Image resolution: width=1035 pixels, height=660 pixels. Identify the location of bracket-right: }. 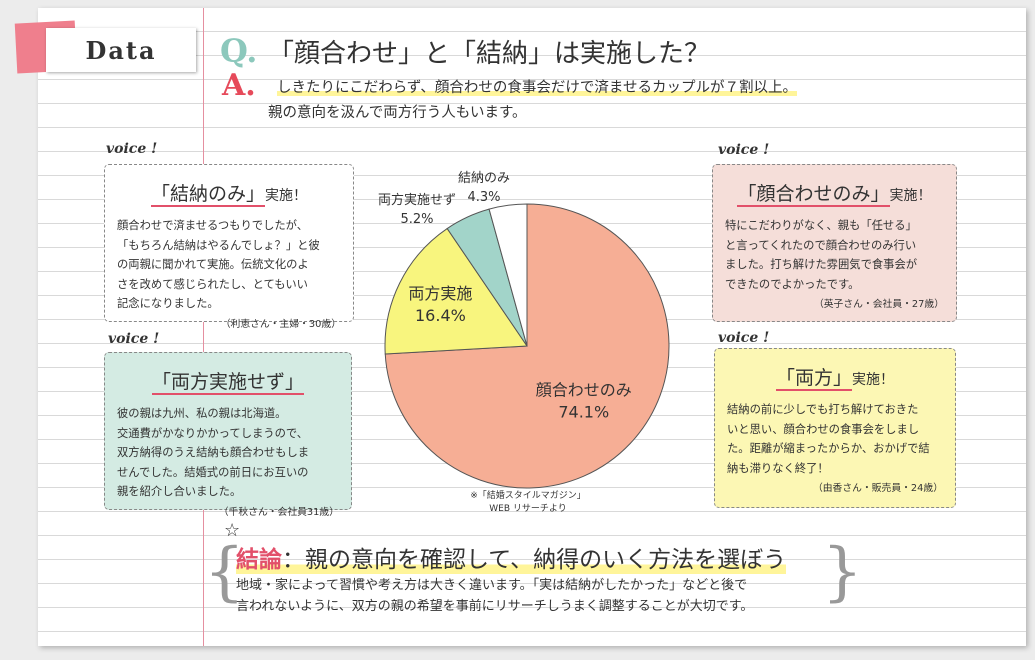
(842, 572).